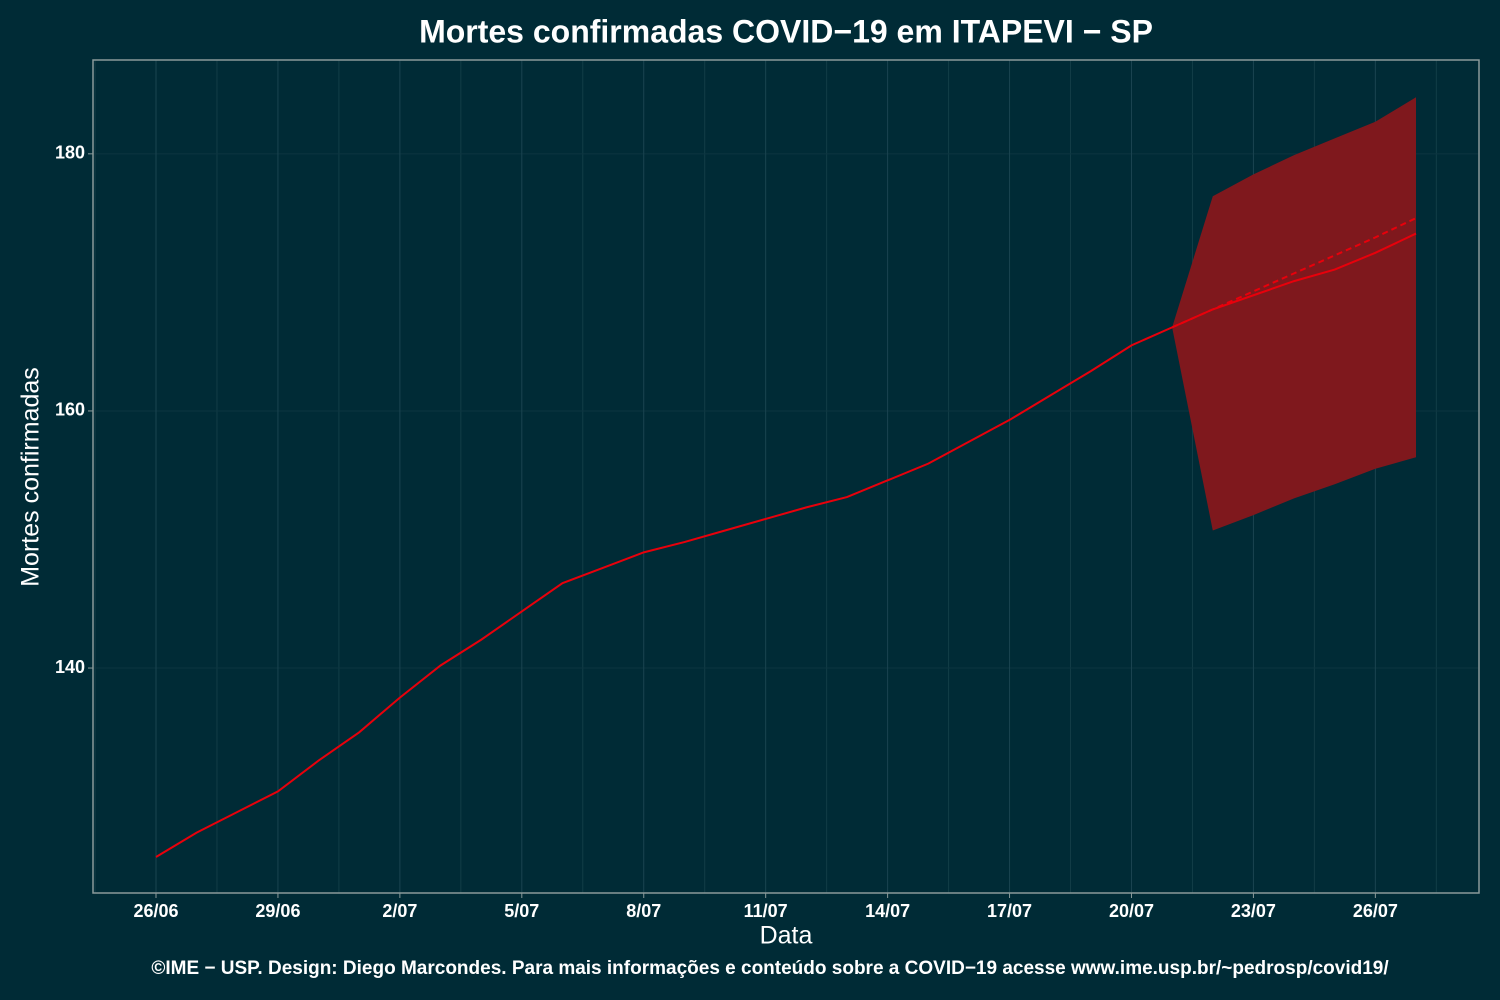 Image resolution: width=1500 pixels, height=1000 pixels. Describe the element at coordinates (1009, 911) in the screenshot. I see `x-tick-label: 17/07` at that location.